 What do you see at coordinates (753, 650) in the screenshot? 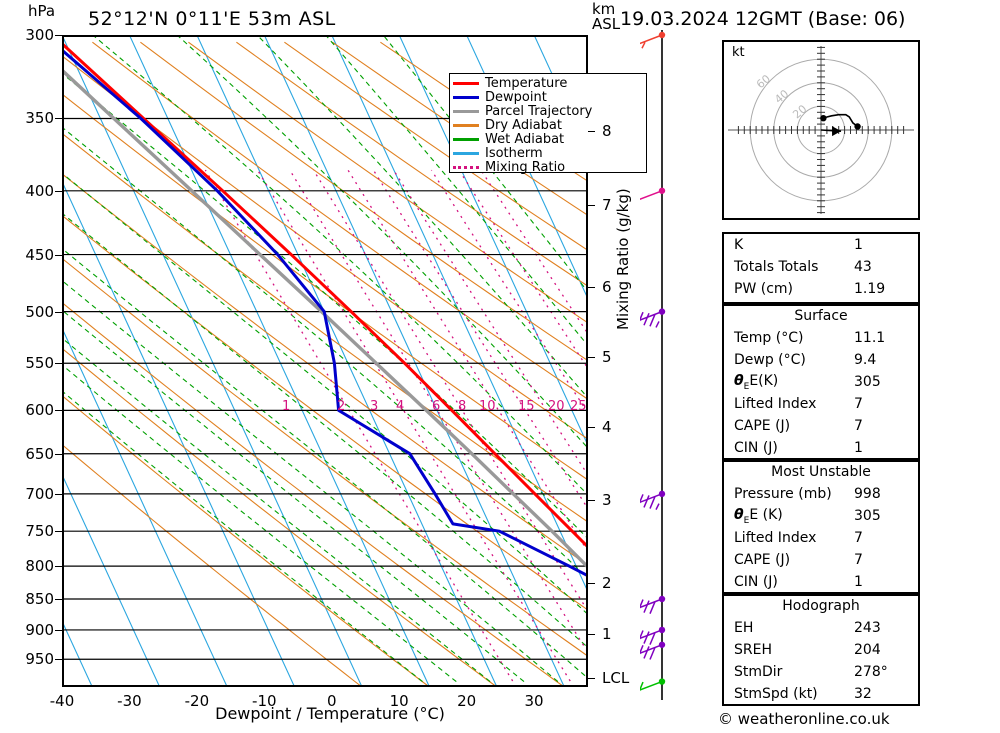
I see `row-key: SREH` at bounding box center [753, 650].